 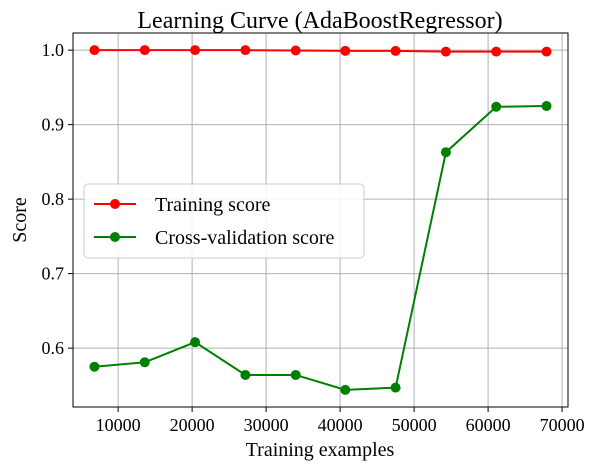 What do you see at coordinates (562, 425) in the screenshot?
I see `x-tick-label: 70000` at bounding box center [562, 425].